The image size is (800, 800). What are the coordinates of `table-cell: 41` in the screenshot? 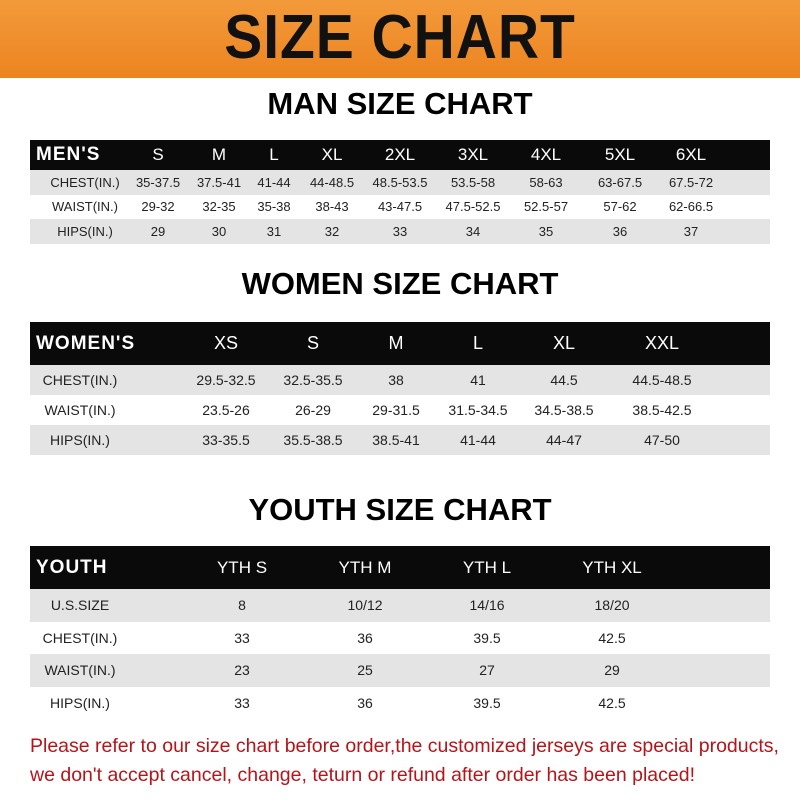 It's located at (478, 380).